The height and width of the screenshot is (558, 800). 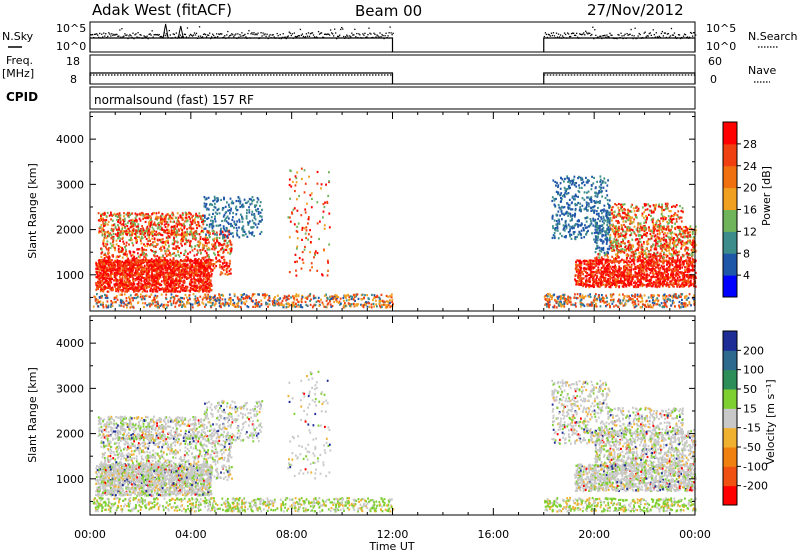 I want to click on noise-marks, so click(x=393, y=38).